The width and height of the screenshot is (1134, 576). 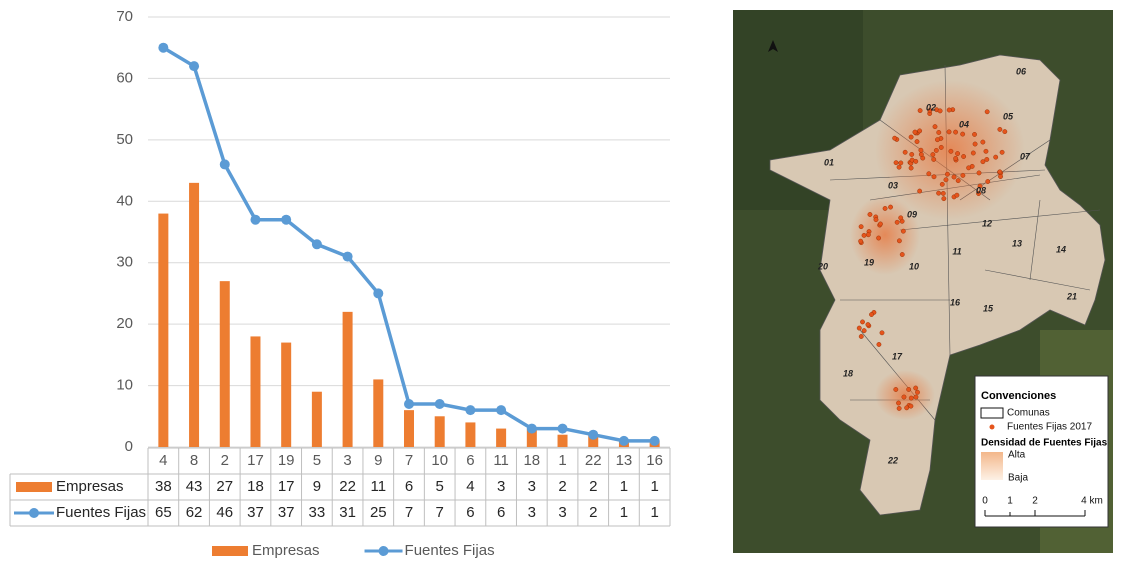 What do you see at coordinates (893, 185) in the screenshot?
I see `comuna-label: 03` at bounding box center [893, 185].